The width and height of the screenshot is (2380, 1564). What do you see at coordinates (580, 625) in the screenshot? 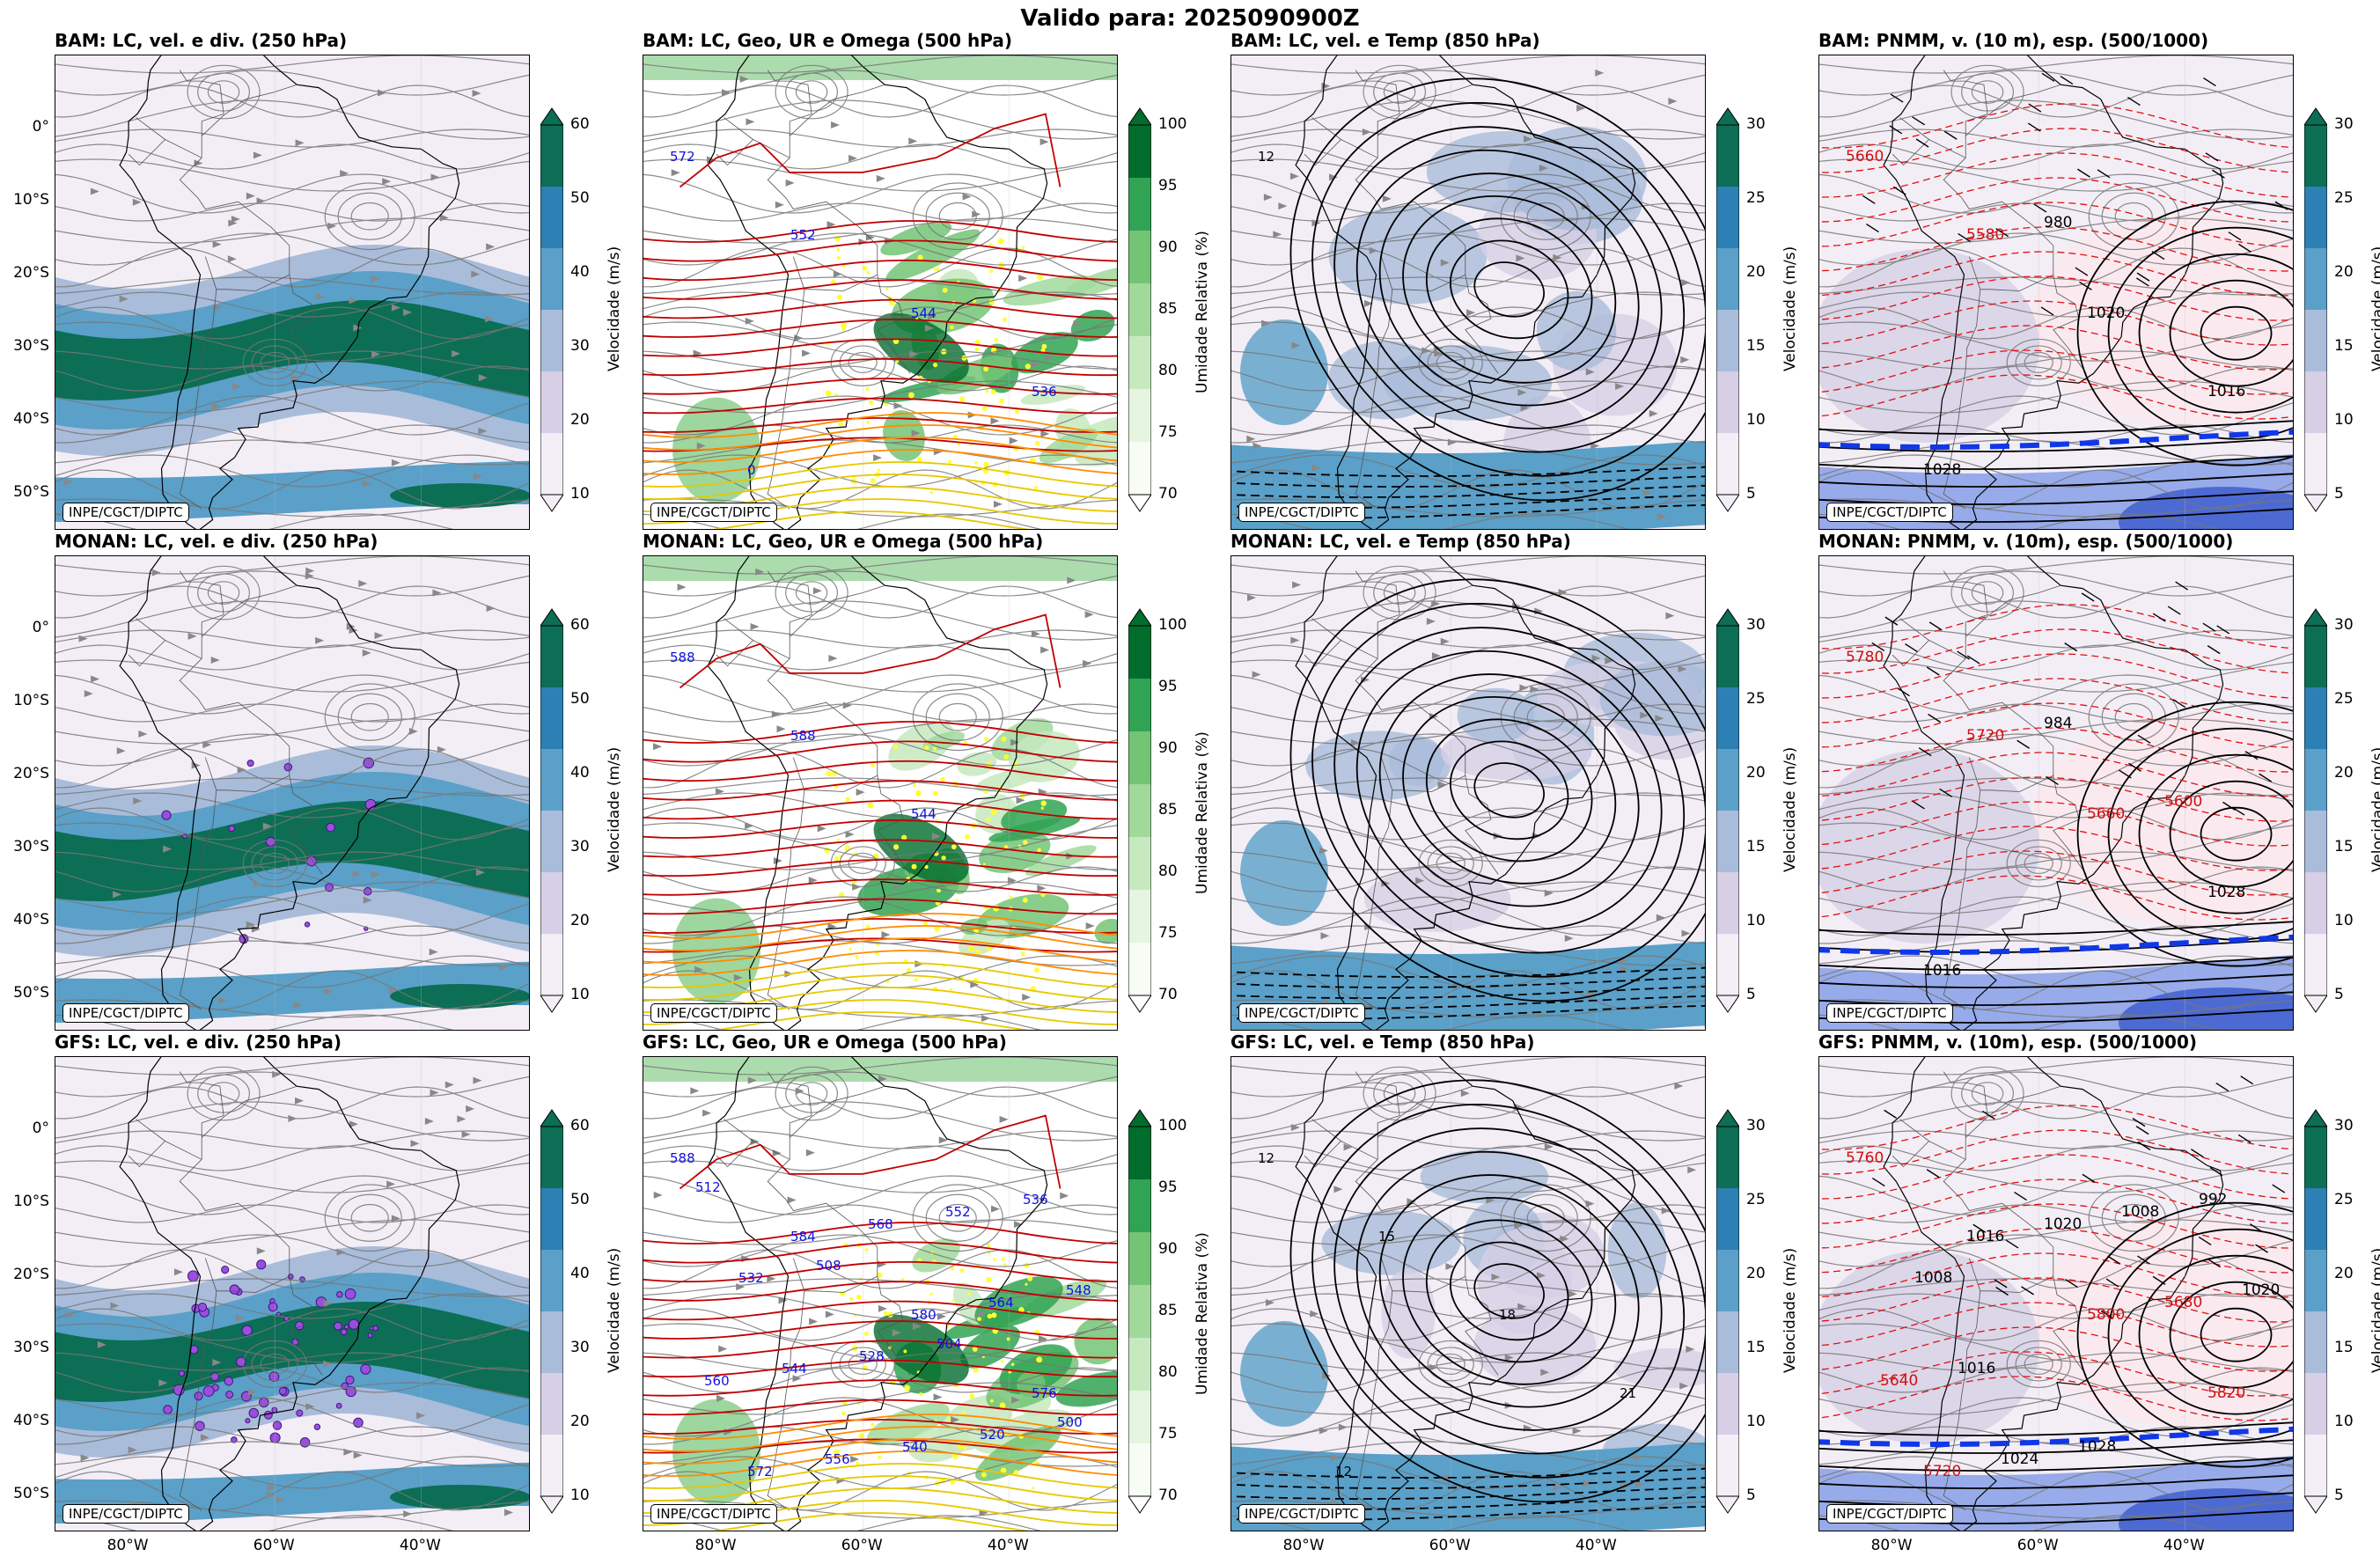
I see `colorbar-tick-label: 60` at bounding box center [580, 625].